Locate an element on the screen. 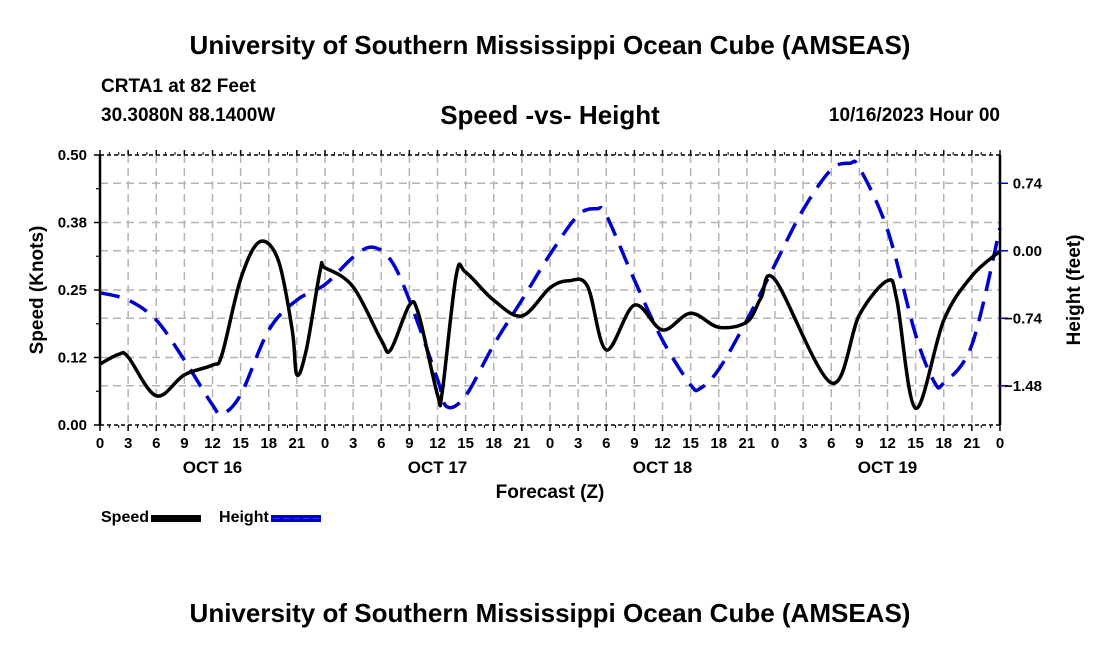  x-day-label: OCT 19 is located at coordinates (888, 467).